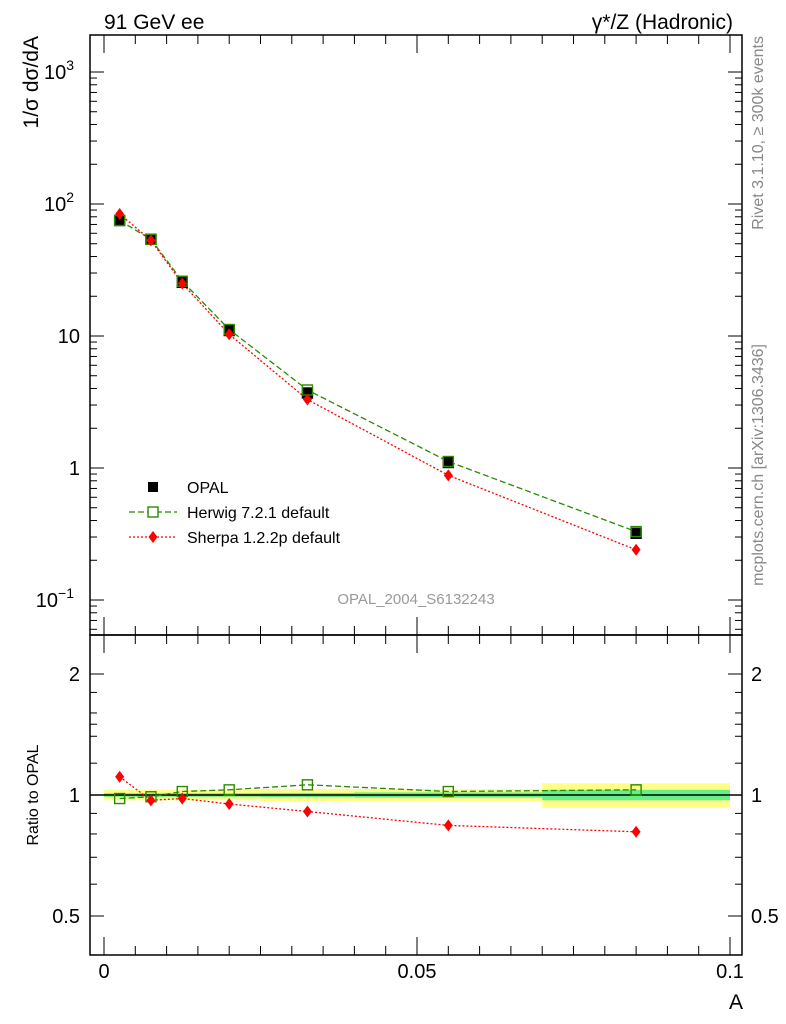 This screenshot has width=786, height=1024. Describe the element at coordinates (417, 972) in the screenshot. I see `xtick-label: 0.05` at that location.